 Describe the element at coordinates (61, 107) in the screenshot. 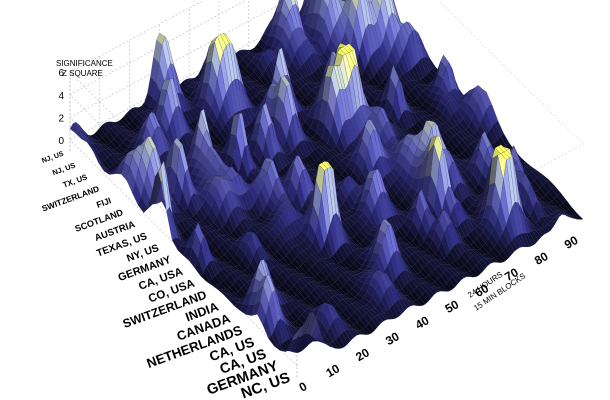

I see `z-tick-labels: 6 4 2 0` at that location.